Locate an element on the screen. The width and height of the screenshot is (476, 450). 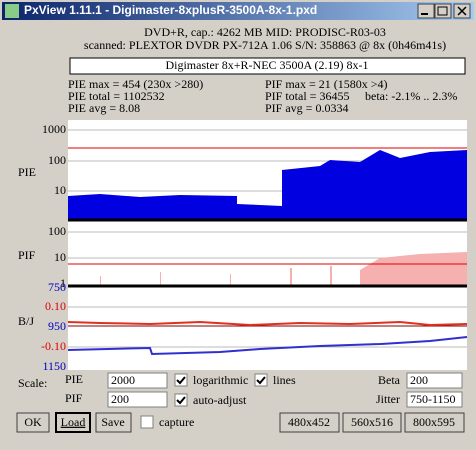
pif-trace is located at coordinates (283, 269).